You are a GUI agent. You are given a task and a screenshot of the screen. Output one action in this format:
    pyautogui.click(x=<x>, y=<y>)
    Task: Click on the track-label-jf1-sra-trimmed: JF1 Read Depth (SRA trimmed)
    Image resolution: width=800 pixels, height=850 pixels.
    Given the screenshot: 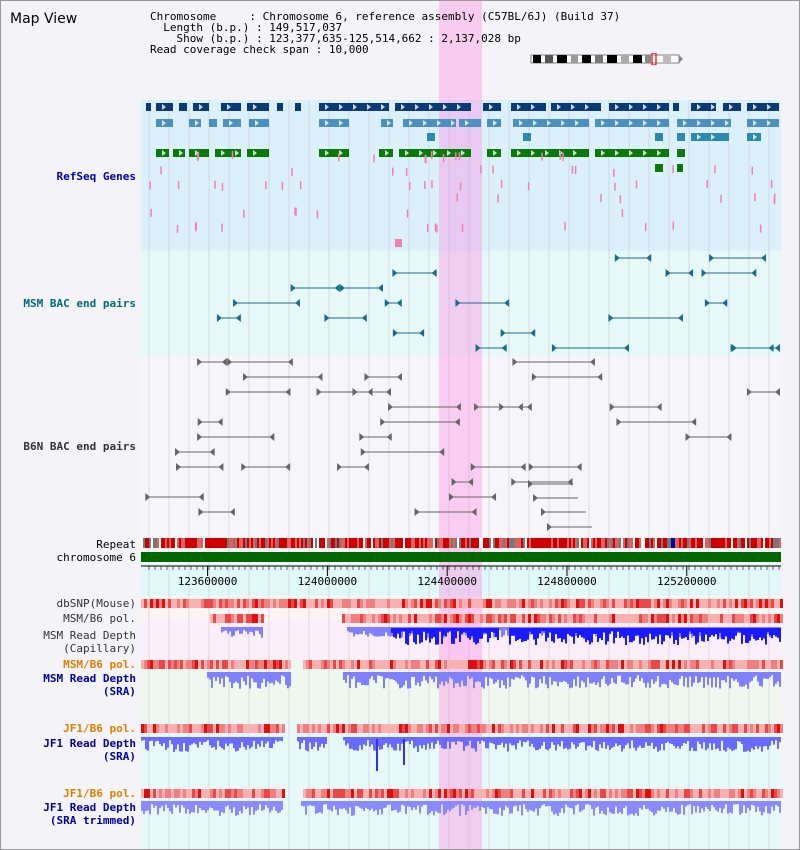 What is the action you would take?
    pyautogui.click(x=89, y=814)
    